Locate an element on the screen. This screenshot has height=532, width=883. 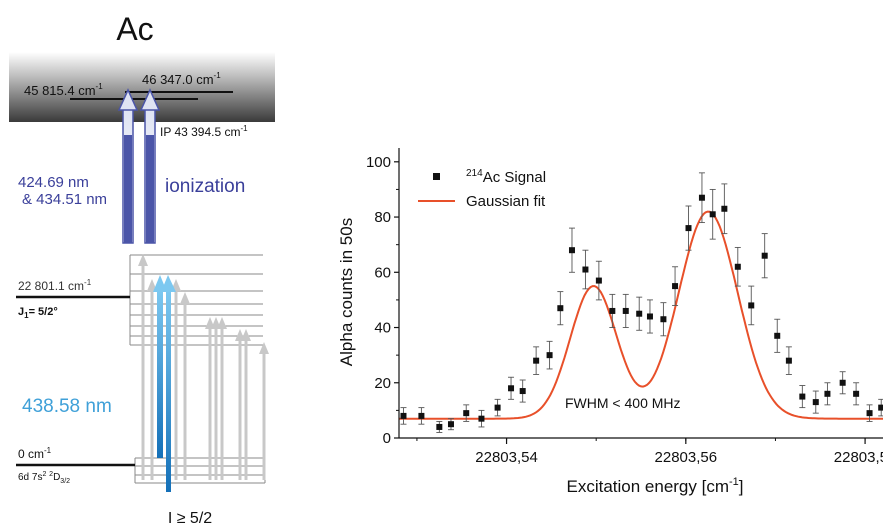
ground-level-energy: 0 cm-1 is located at coordinates (35, 453).